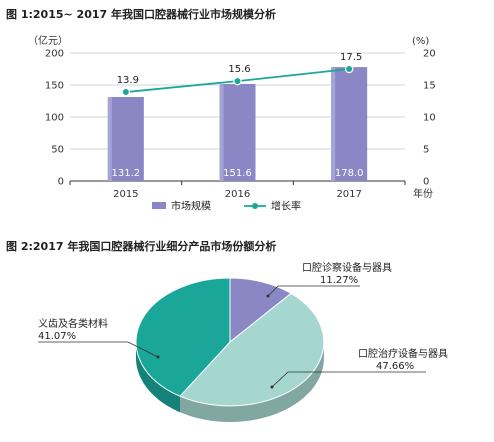 The height and width of the screenshot is (442, 494). I want to click on x-tick-label: 2015, so click(125, 194).